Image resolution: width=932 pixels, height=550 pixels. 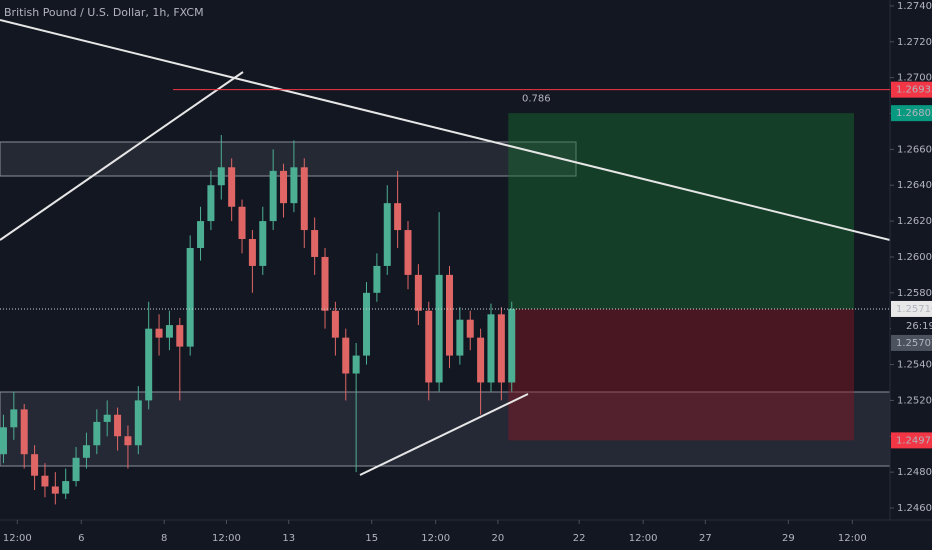 I want to click on x-tick-label: 15, so click(x=371, y=538).